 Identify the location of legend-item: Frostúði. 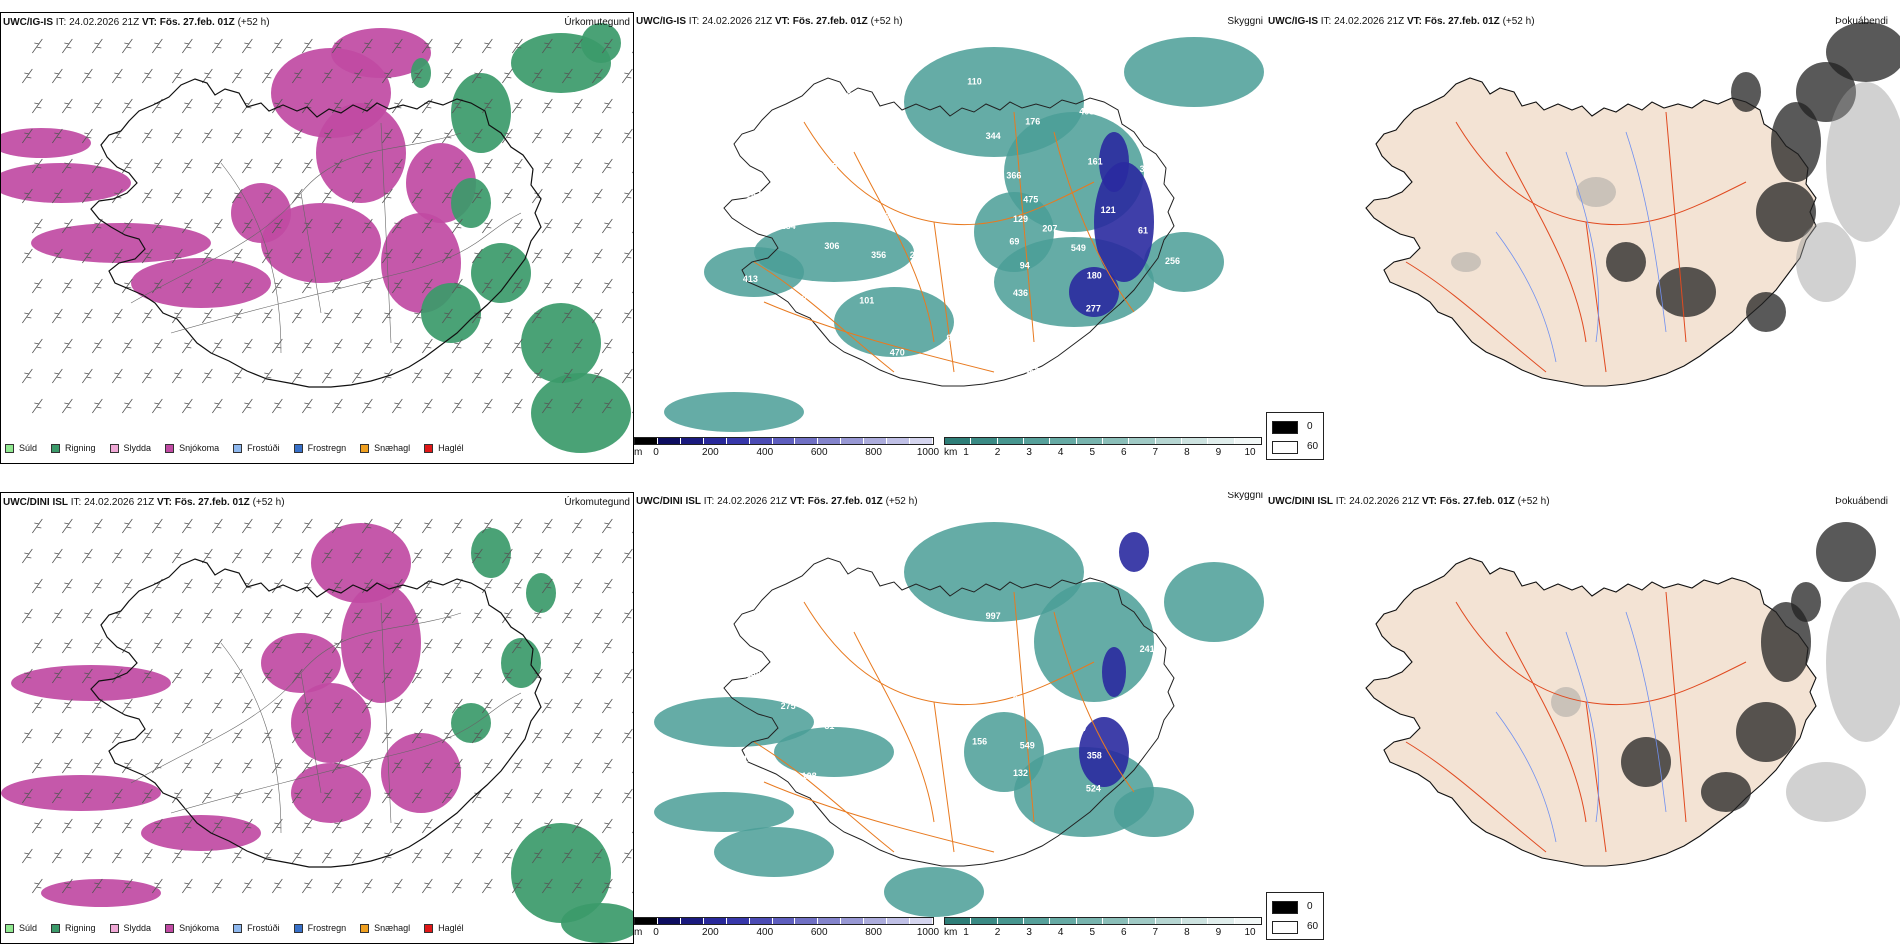
(256, 928).